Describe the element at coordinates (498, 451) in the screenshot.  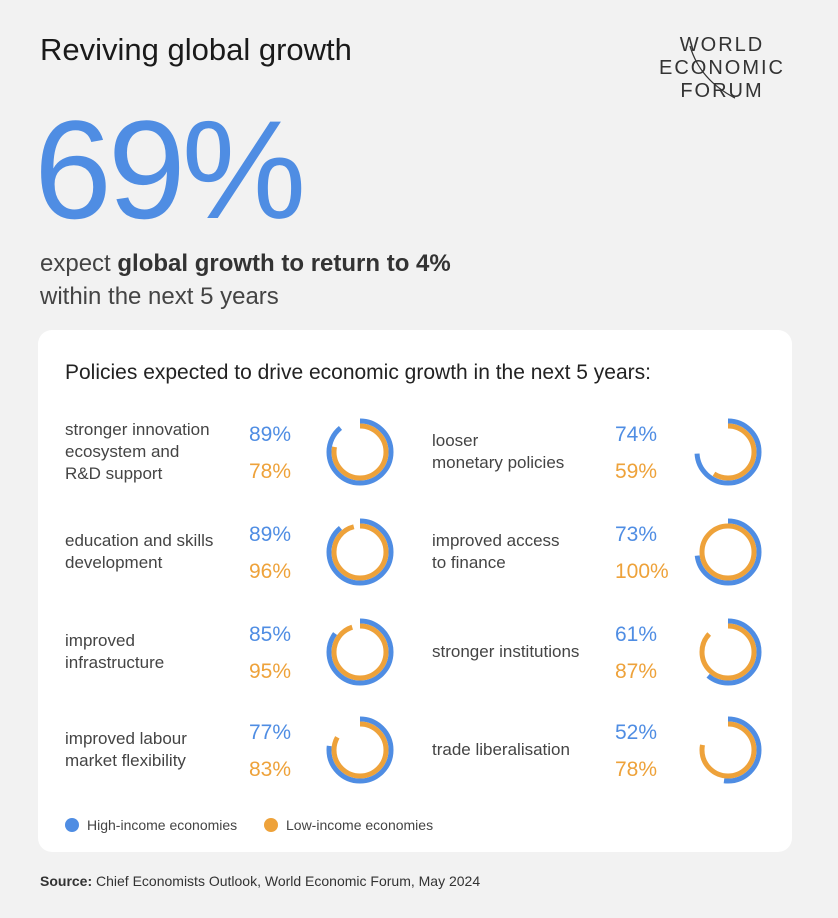
I see `category-label: looser monetary policies` at that location.